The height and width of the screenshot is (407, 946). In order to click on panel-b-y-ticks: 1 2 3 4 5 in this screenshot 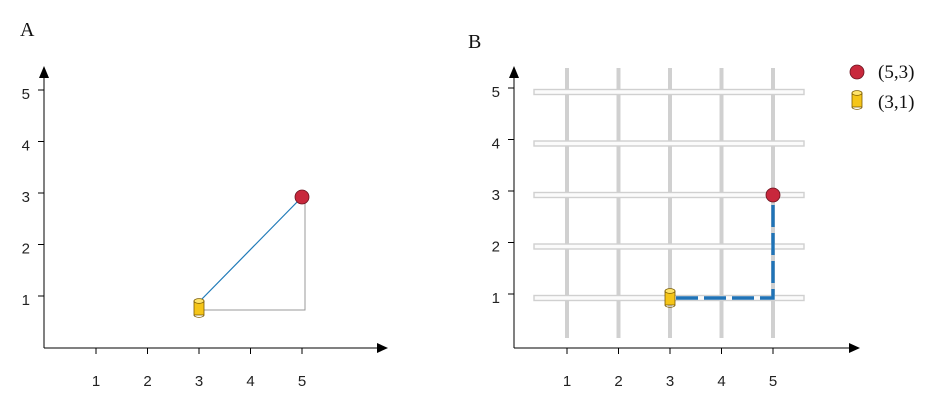, I will do `click(503, 195)`.